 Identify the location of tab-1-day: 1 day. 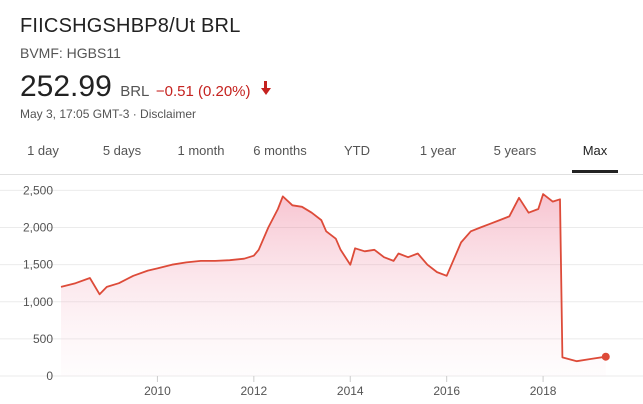
(43, 150).